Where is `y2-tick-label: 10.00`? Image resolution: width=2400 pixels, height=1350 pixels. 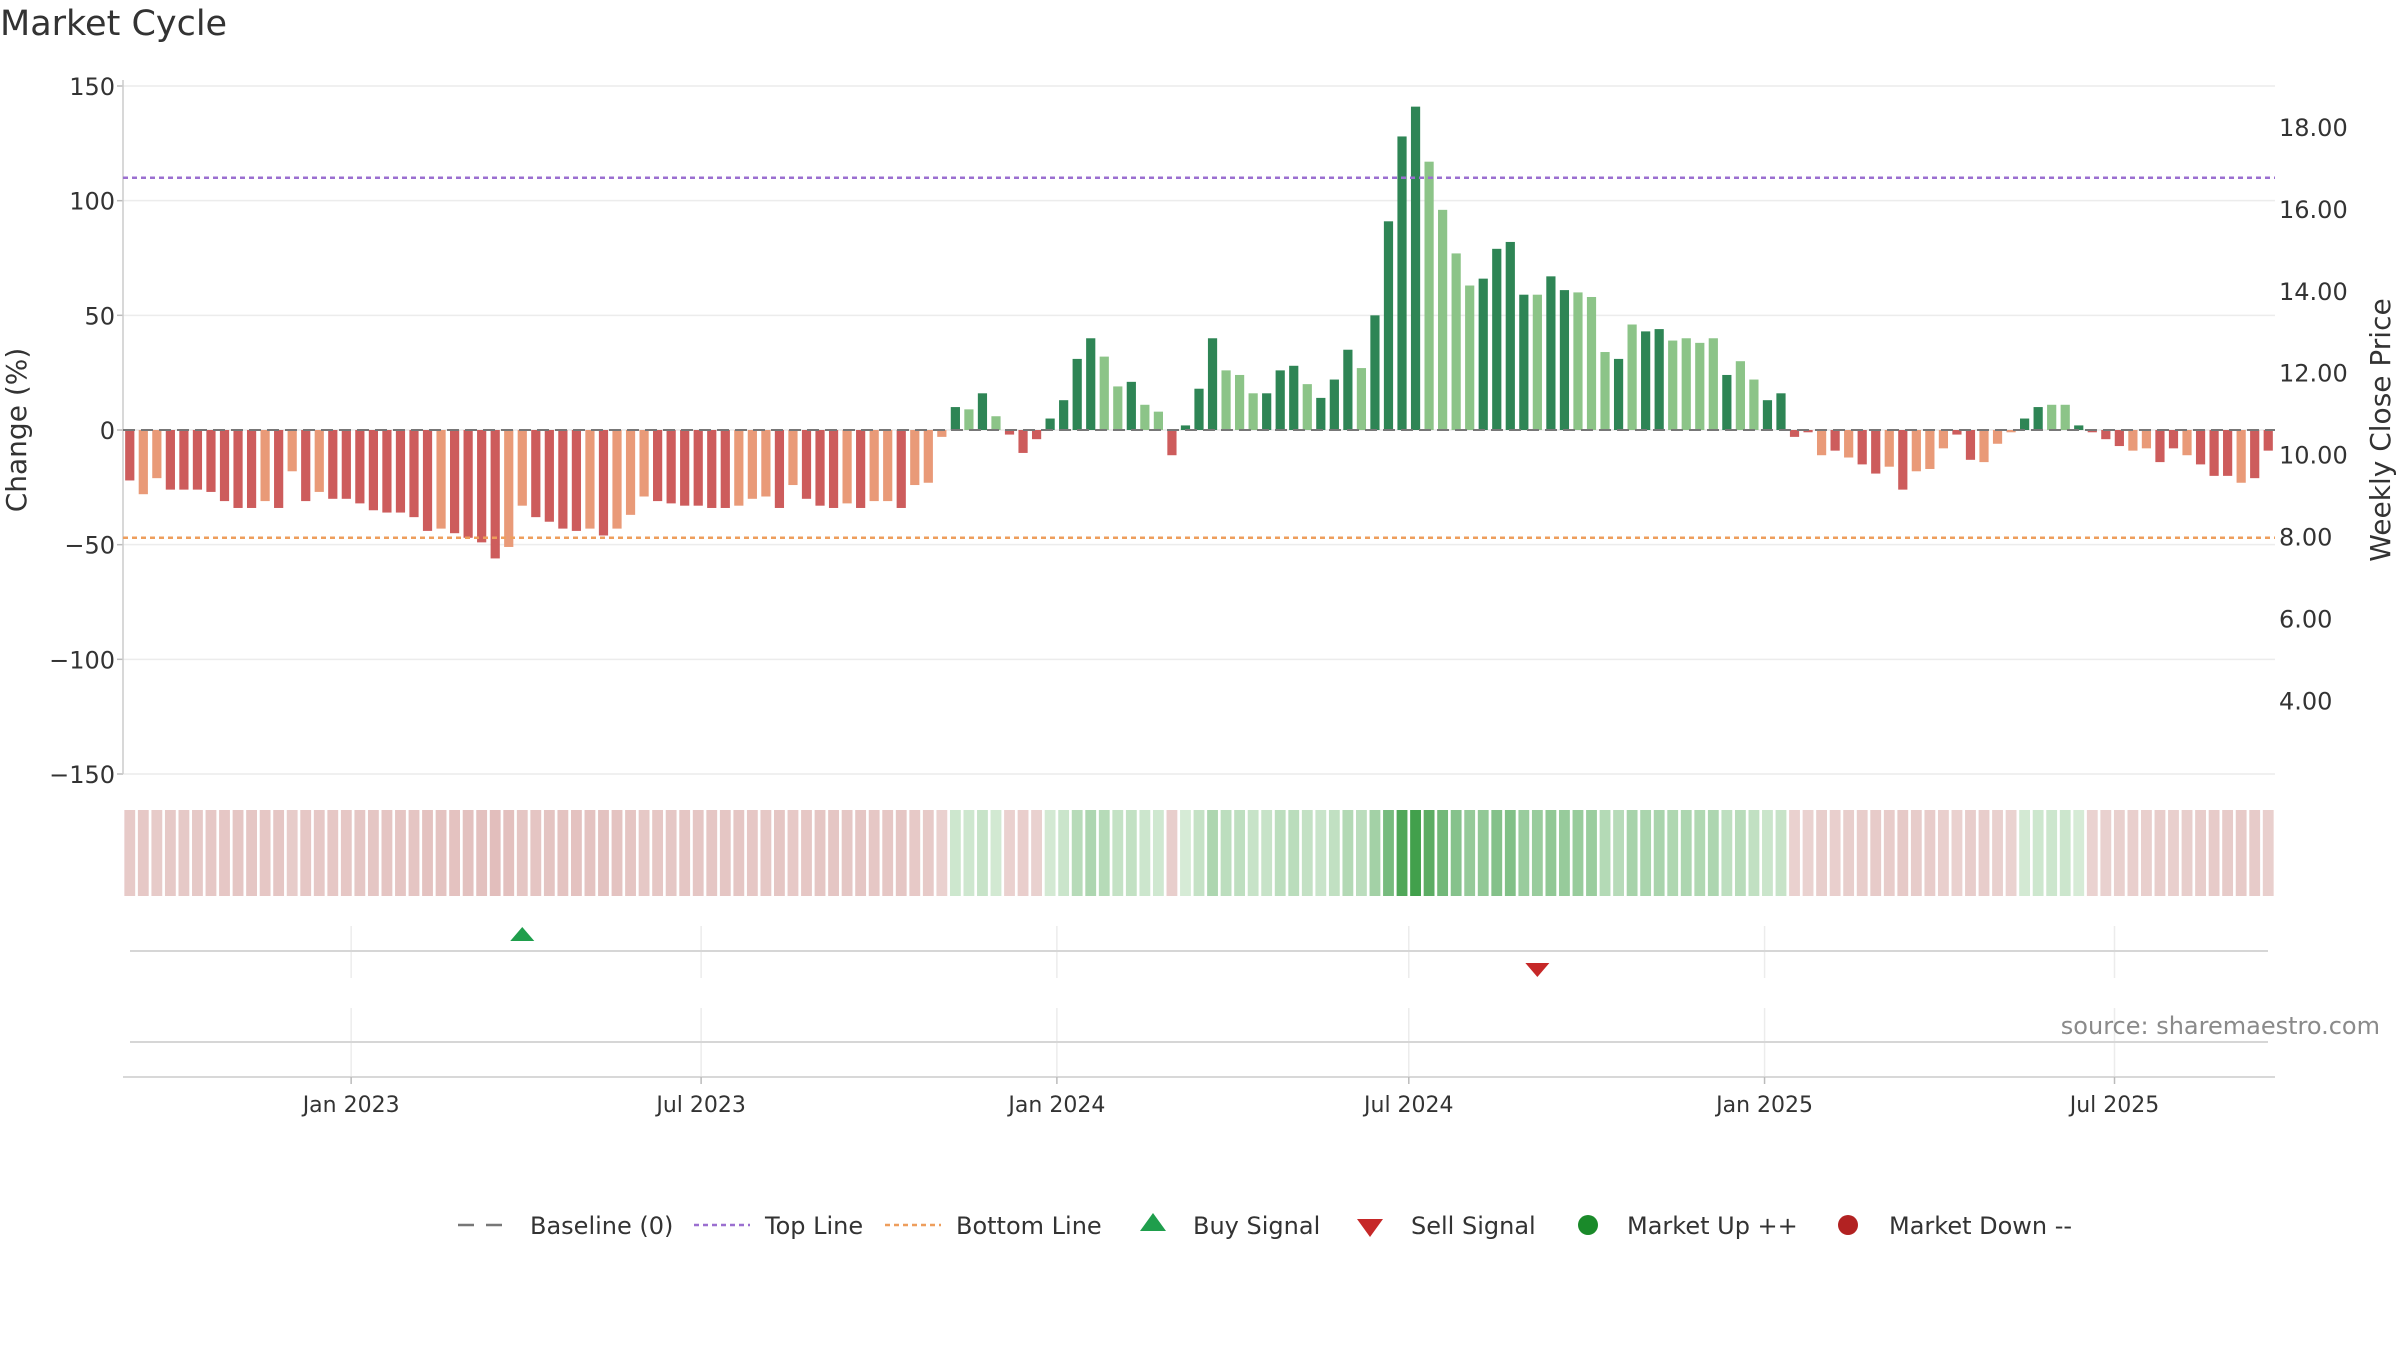 y2-tick-label: 10.00 is located at coordinates (2313, 456).